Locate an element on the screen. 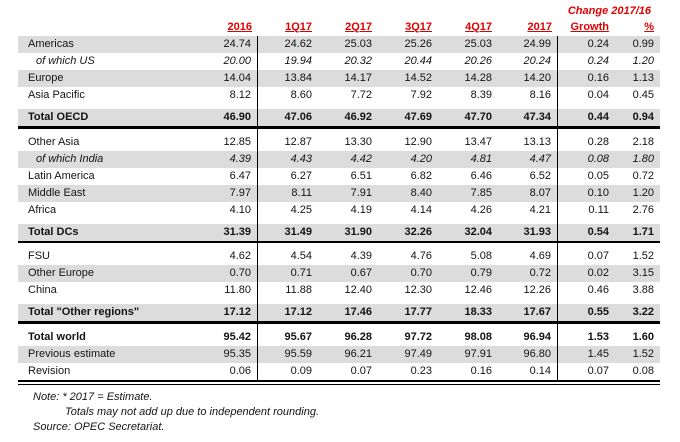 The image size is (680, 442). cell-value: 13.13 is located at coordinates (528, 142).